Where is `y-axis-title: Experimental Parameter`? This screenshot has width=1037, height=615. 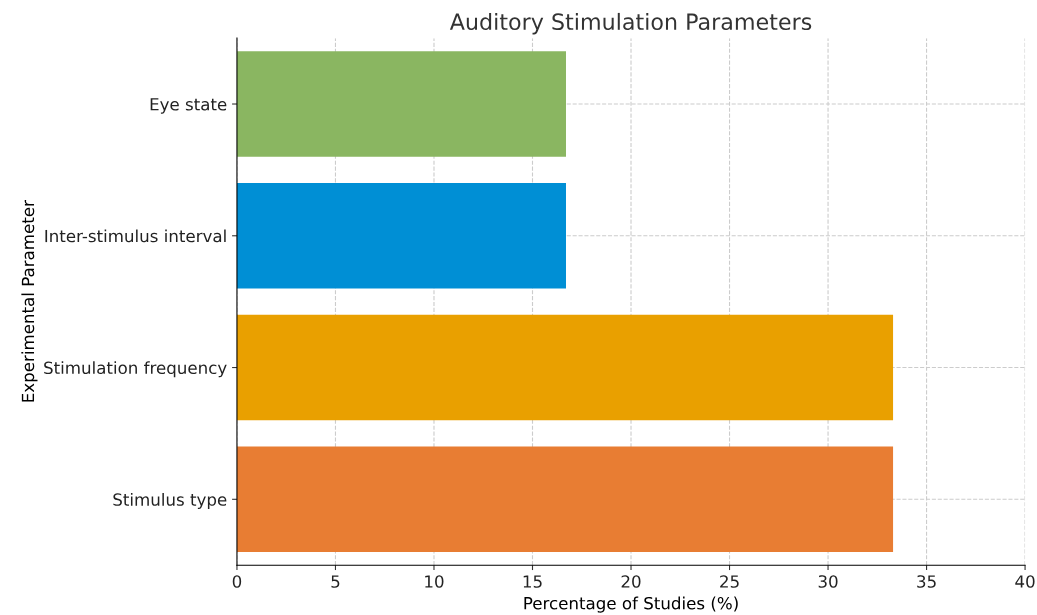 y-axis-title: Experimental Parameter is located at coordinates (29, 301).